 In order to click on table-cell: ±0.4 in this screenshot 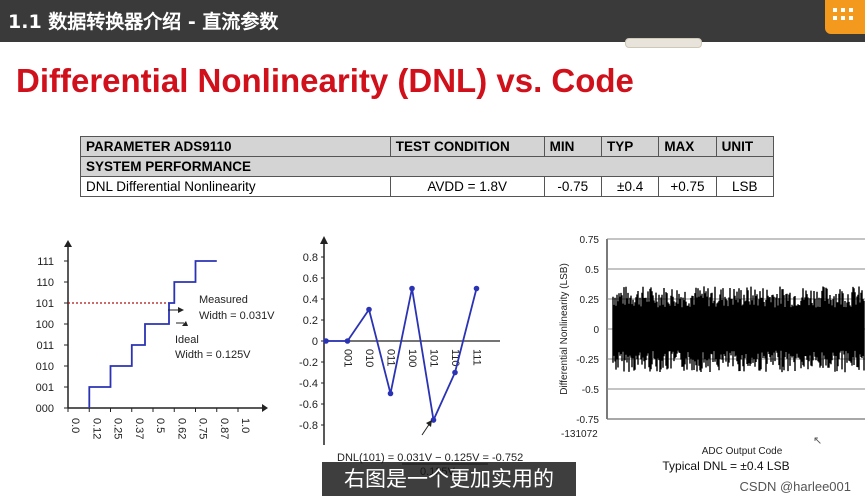, I will do `click(630, 186)`.